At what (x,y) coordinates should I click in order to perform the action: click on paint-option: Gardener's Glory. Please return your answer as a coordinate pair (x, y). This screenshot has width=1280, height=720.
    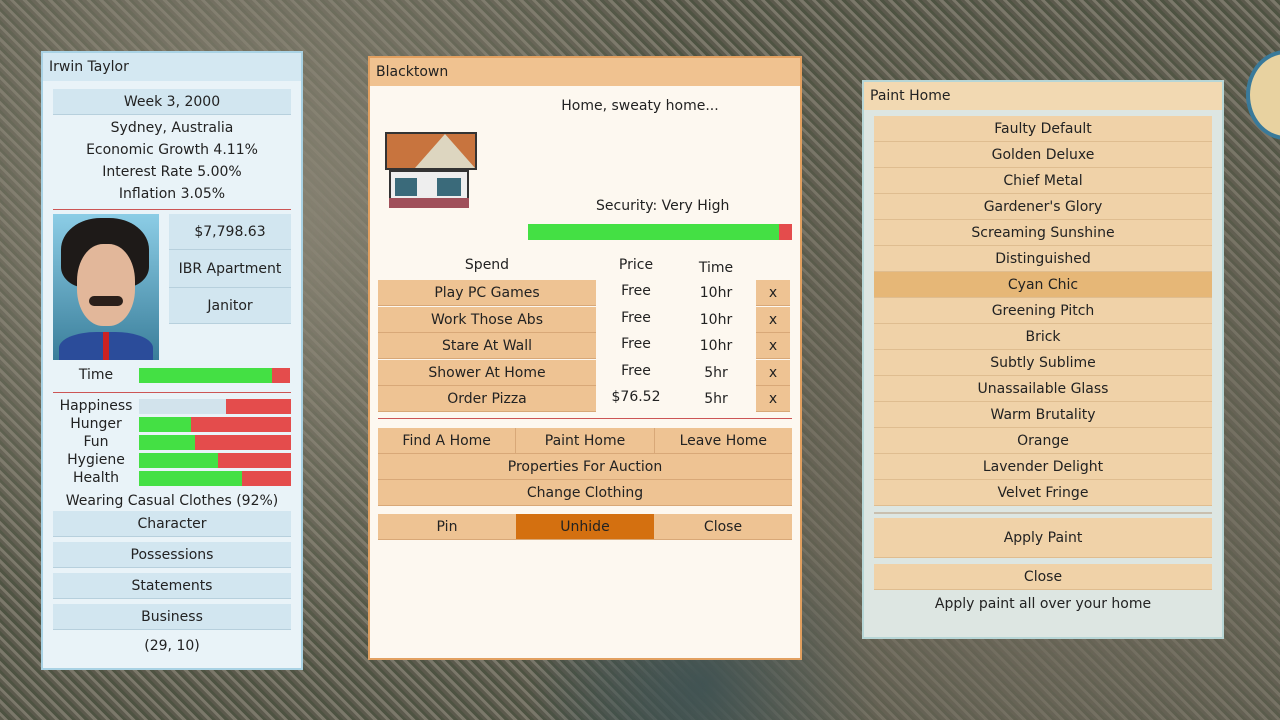
    Looking at the image, I should click on (1043, 207).